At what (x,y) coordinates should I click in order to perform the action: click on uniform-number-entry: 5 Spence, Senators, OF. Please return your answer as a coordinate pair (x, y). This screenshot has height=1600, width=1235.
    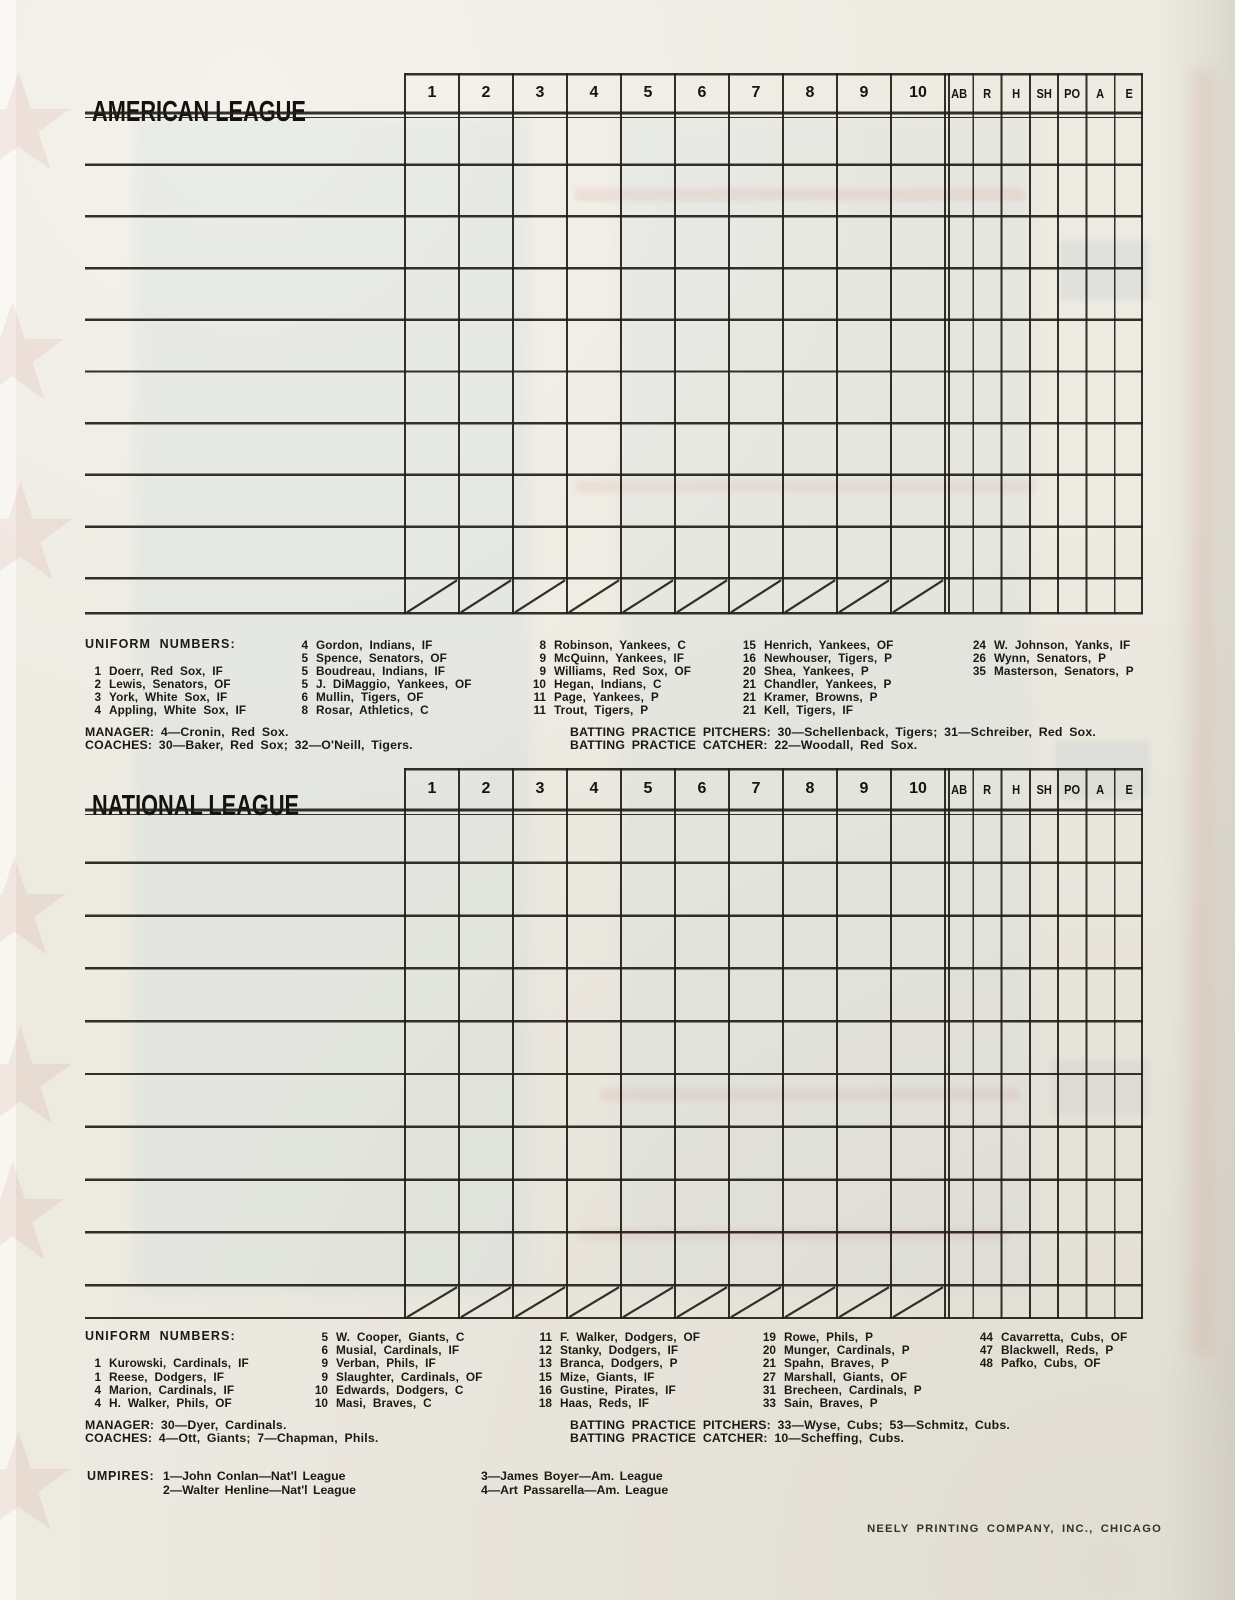
    Looking at the image, I should click on (369, 658).